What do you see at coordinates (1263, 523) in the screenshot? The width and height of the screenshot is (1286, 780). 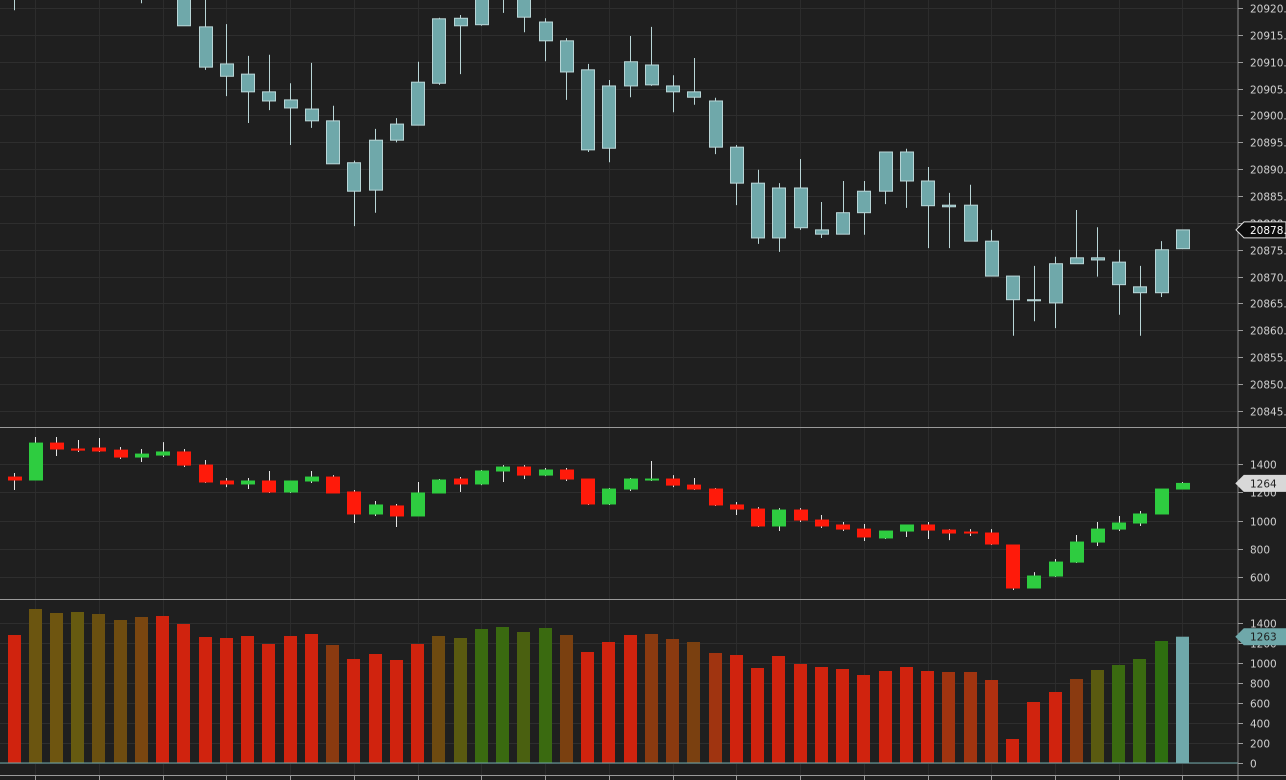 I see `y-tick-label: 1000` at bounding box center [1263, 523].